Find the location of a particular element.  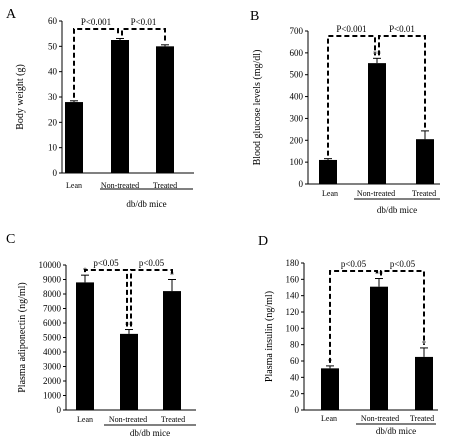

y-tick-label: 200 is located at coordinates (297, 140).